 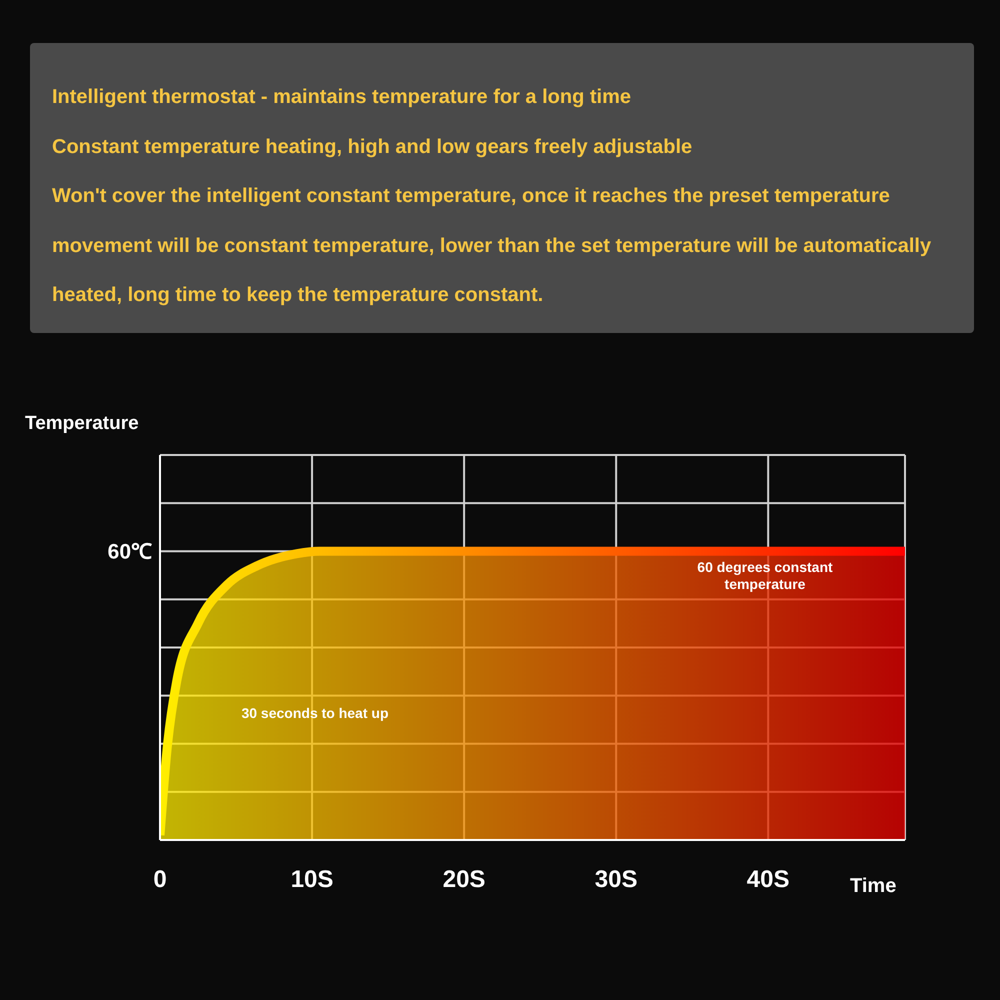 What do you see at coordinates (82, 424) in the screenshot?
I see `y-axis-title: Temperature` at bounding box center [82, 424].